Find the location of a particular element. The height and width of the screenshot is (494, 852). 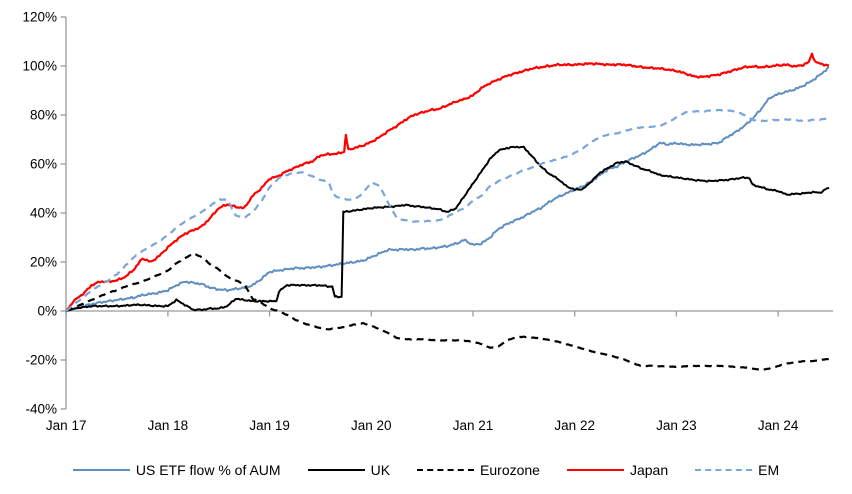

y-axis-label: 100% is located at coordinates (39, 66).